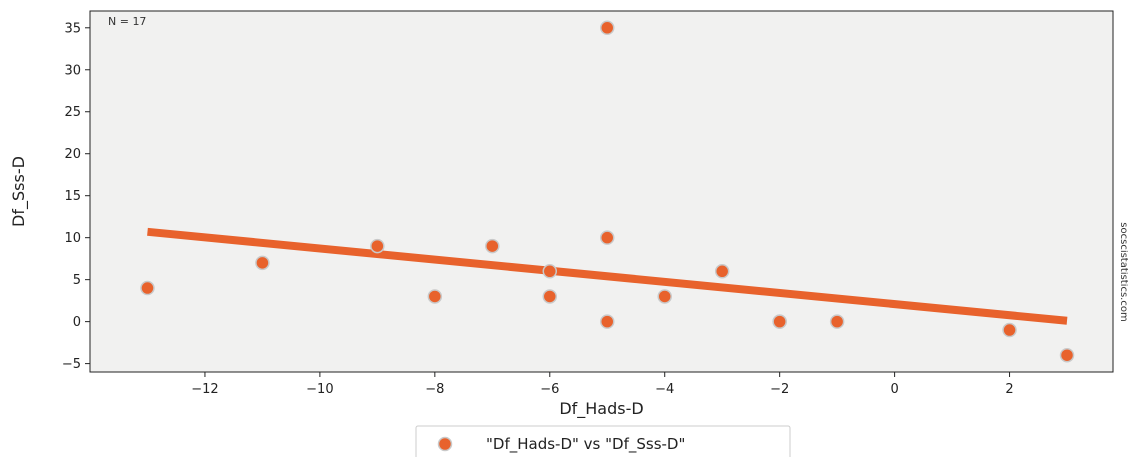 The width and height of the screenshot is (1128, 457). What do you see at coordinates (601, 409) in the screenshot?
I see `x-axis-title: Df_Hads-D` at bounding box center [601, 409].